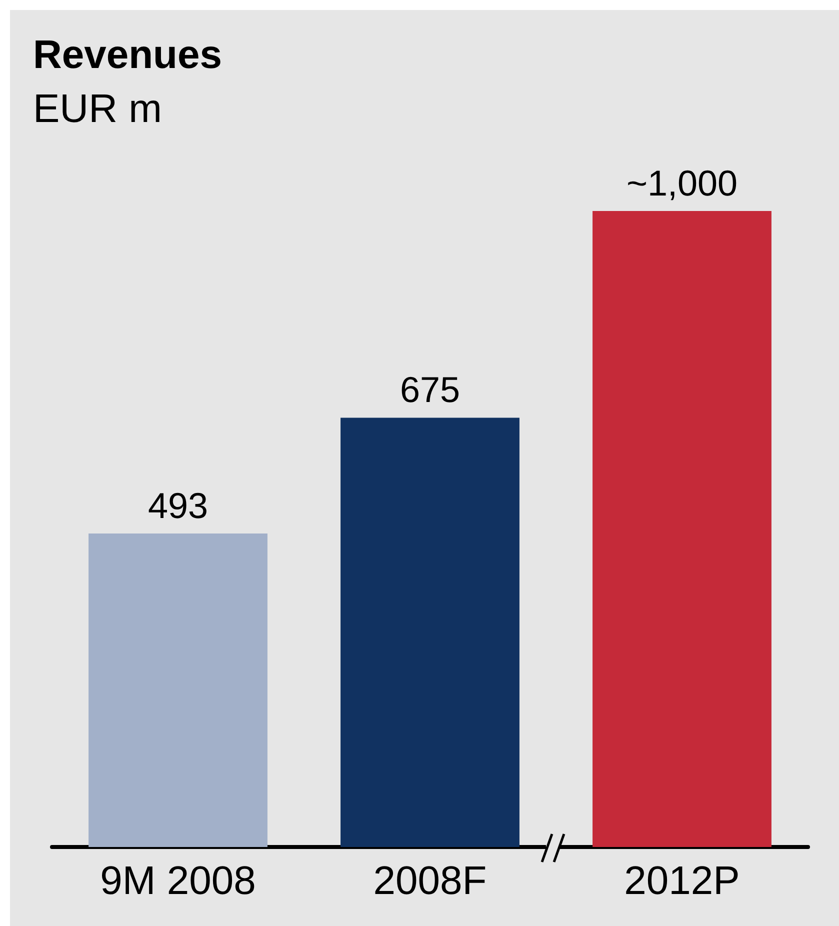  I want to click on data-label: 675, so click(430, 389).